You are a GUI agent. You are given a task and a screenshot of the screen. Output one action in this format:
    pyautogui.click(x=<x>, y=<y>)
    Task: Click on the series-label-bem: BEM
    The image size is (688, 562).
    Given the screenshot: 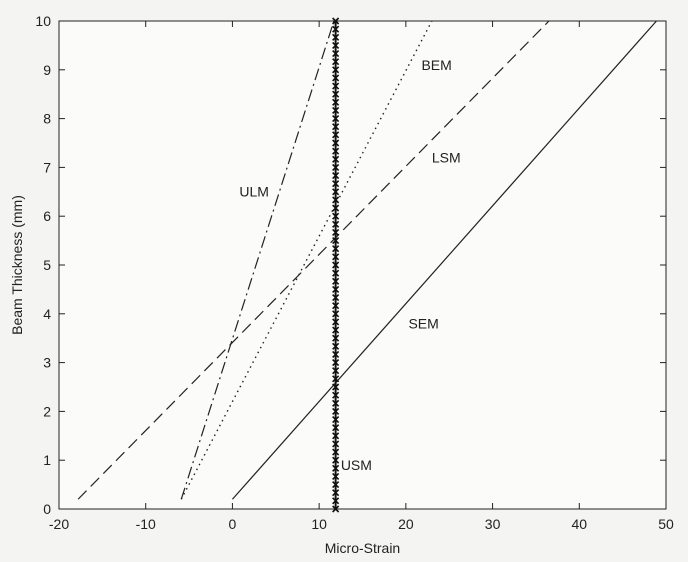 What is the action you would take?
    pyautogui.click(x=436, y=65)
    